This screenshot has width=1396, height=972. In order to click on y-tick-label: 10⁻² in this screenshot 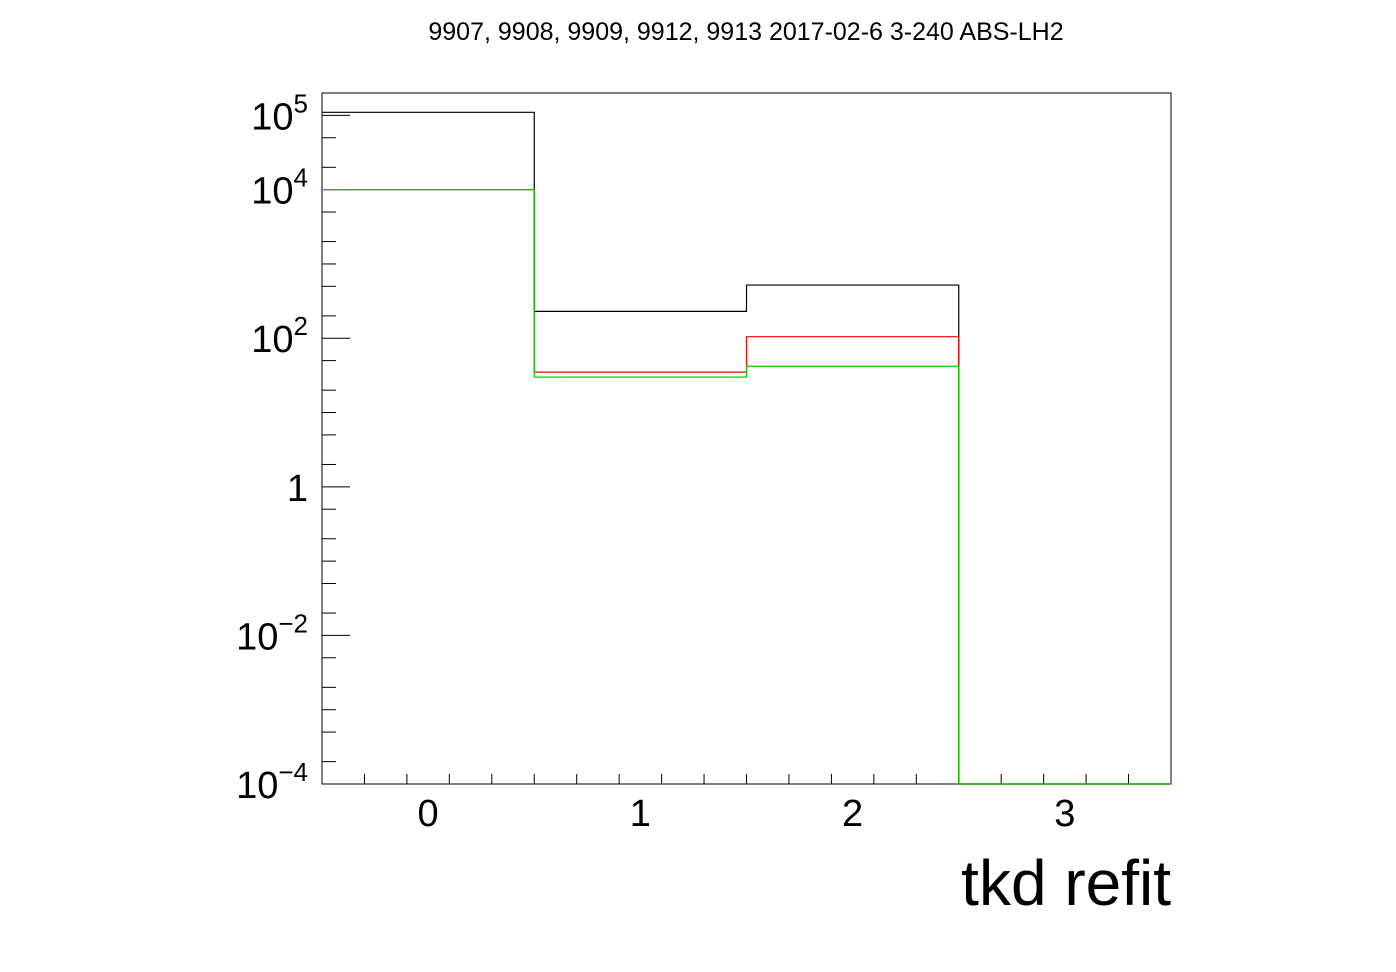, I will do `click(272, 633)`.